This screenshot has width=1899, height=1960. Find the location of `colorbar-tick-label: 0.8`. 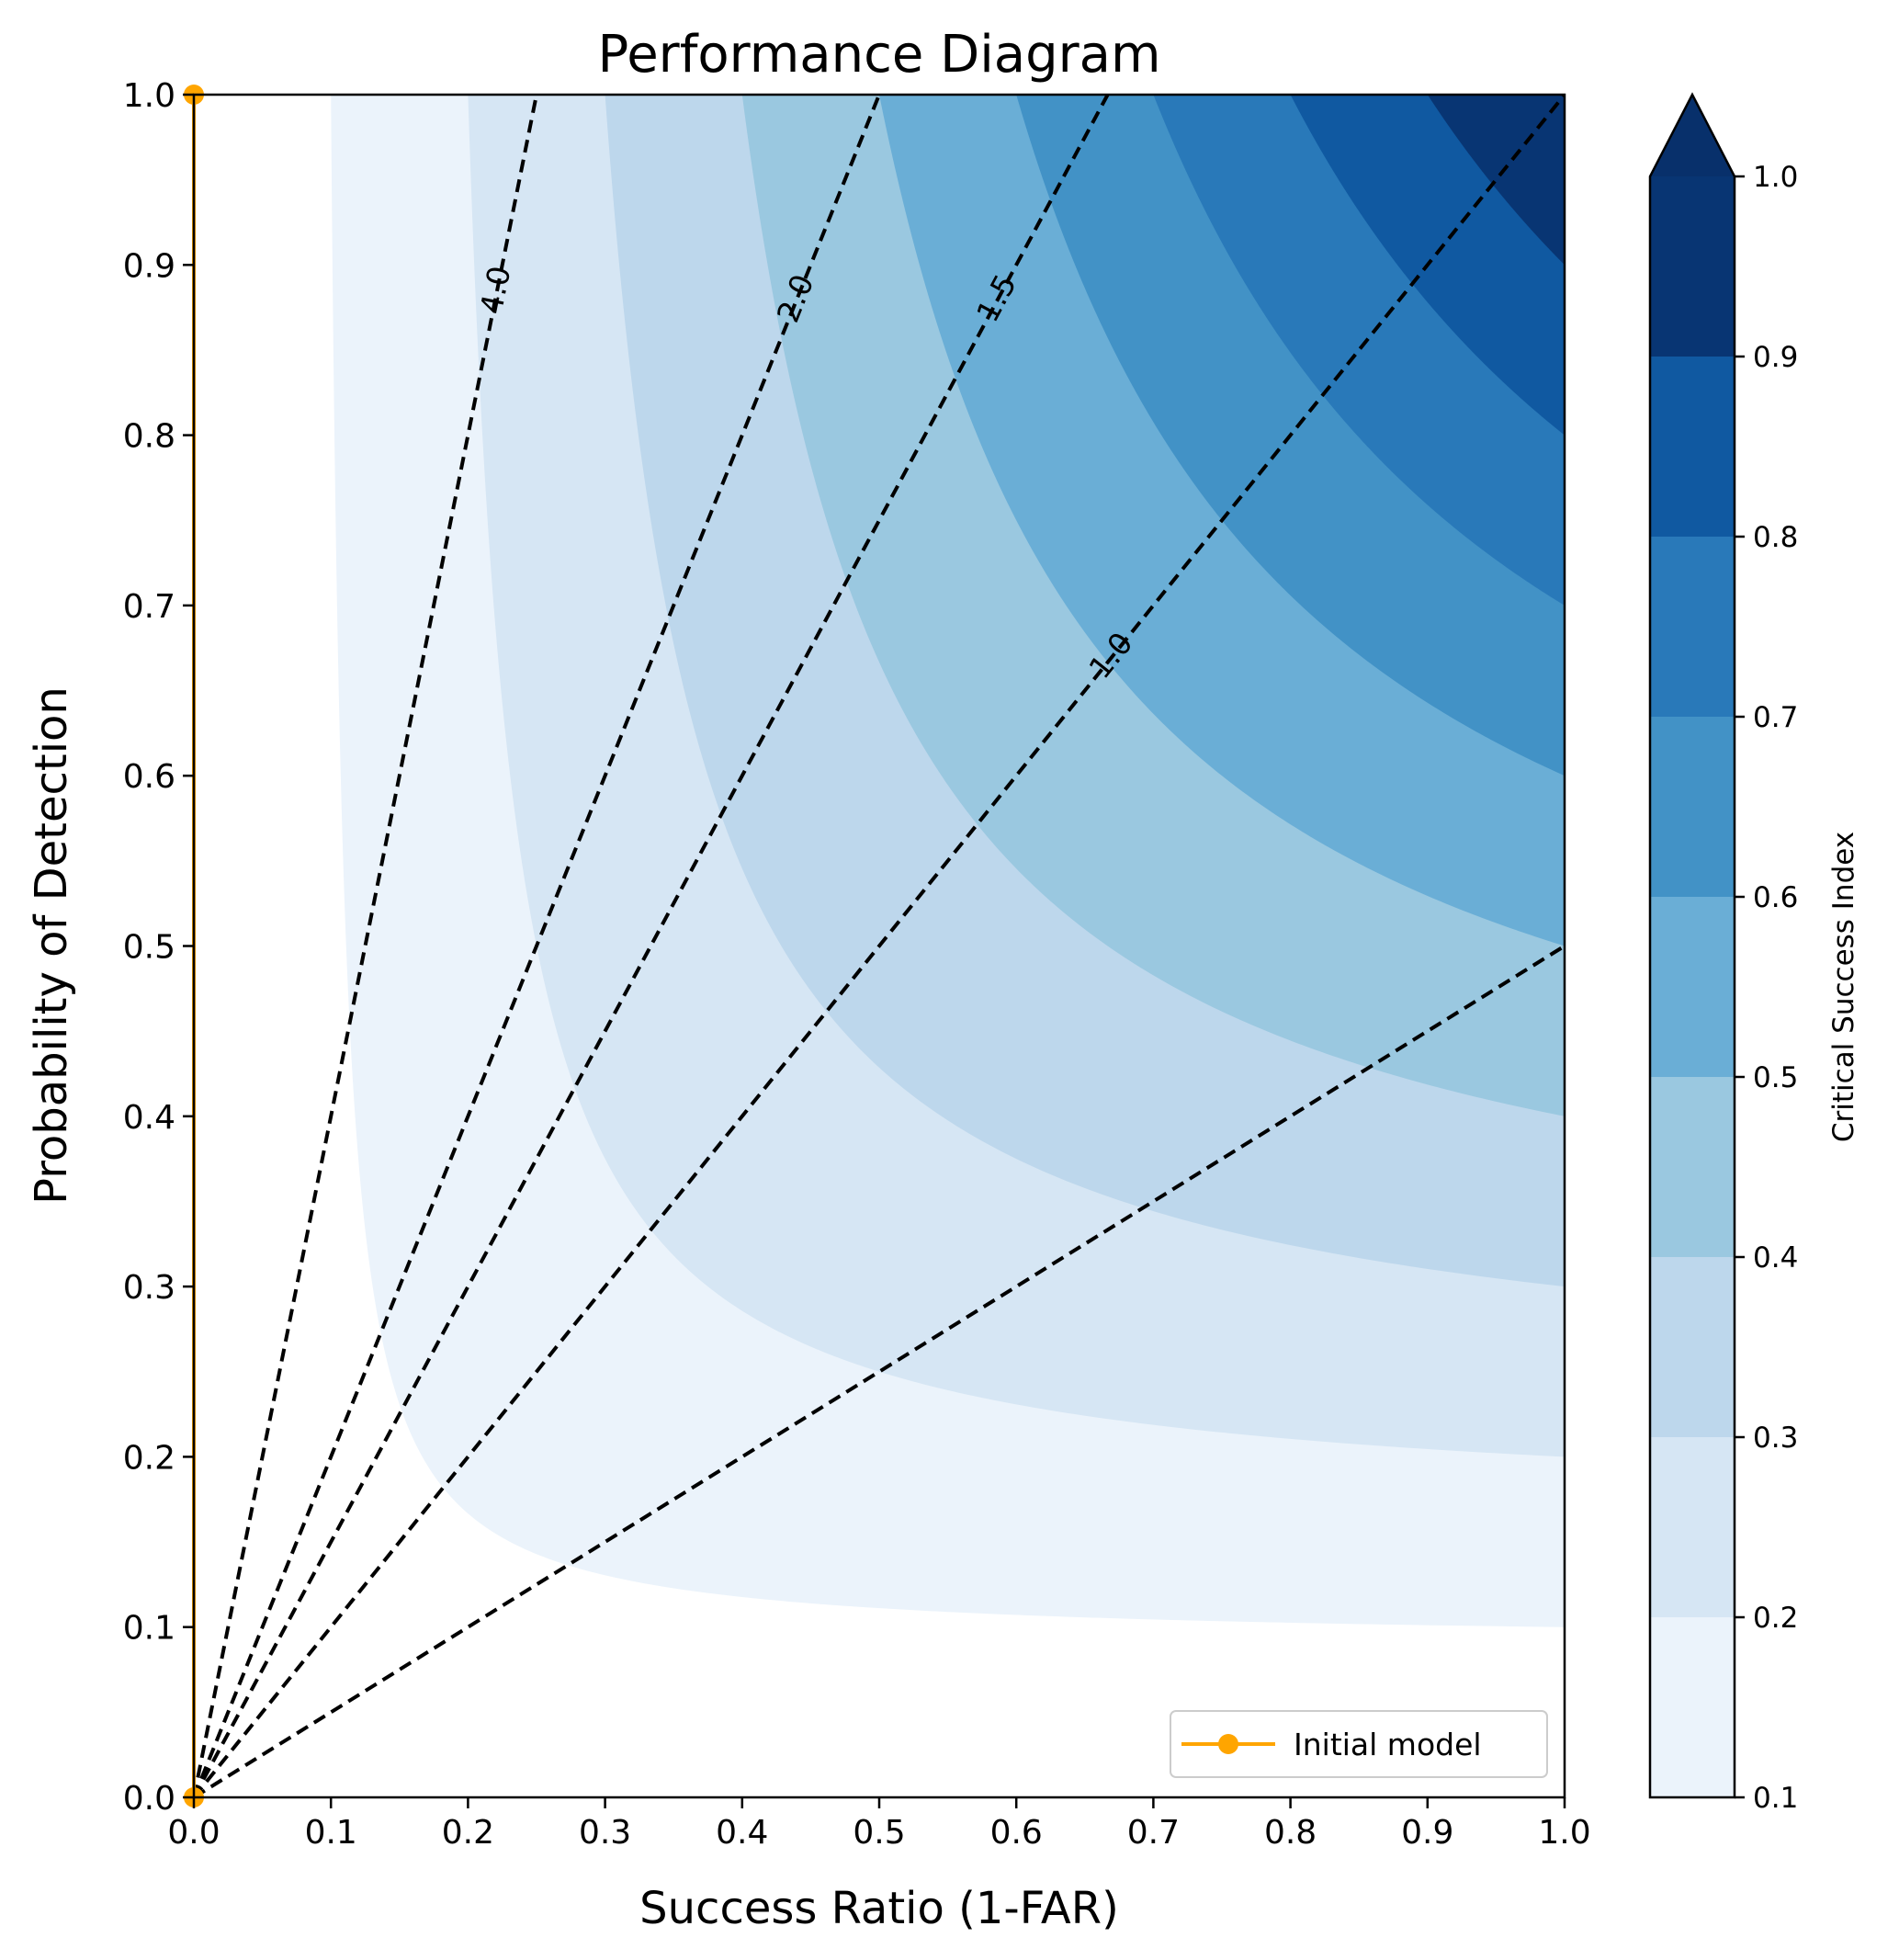

colorbar-tick-label: 0.8 is located at coordinates (1776, 538).